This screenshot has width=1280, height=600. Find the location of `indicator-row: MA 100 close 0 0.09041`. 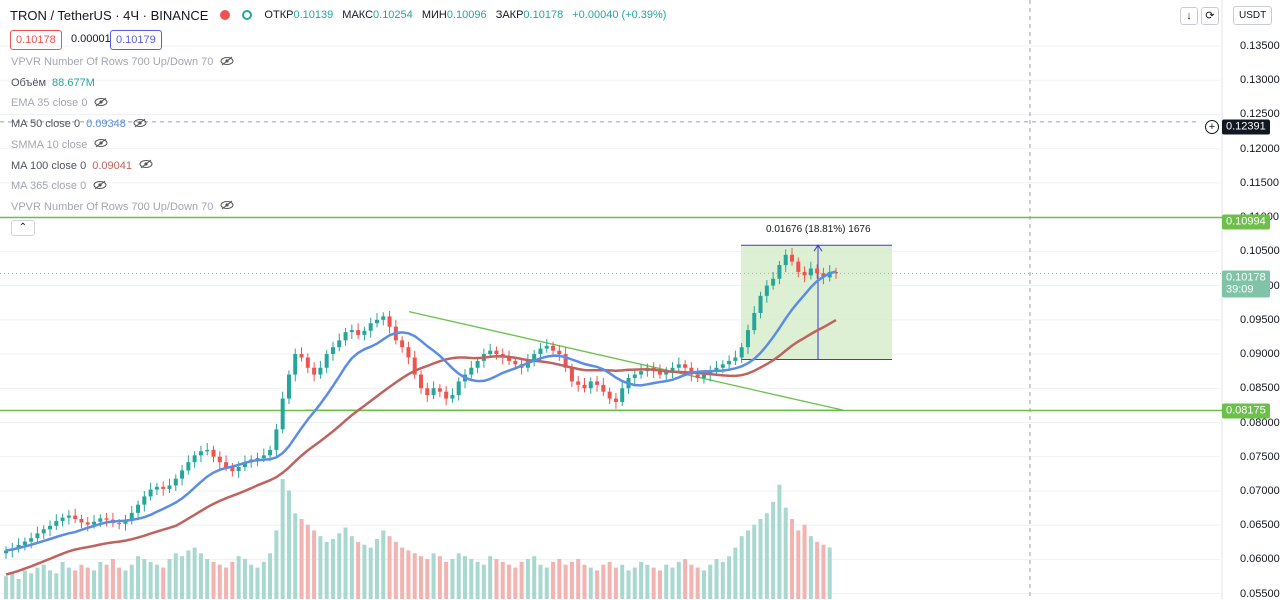

indicator-row: MA 100 close 0 0.09041 is located at coordinates (82, 166).